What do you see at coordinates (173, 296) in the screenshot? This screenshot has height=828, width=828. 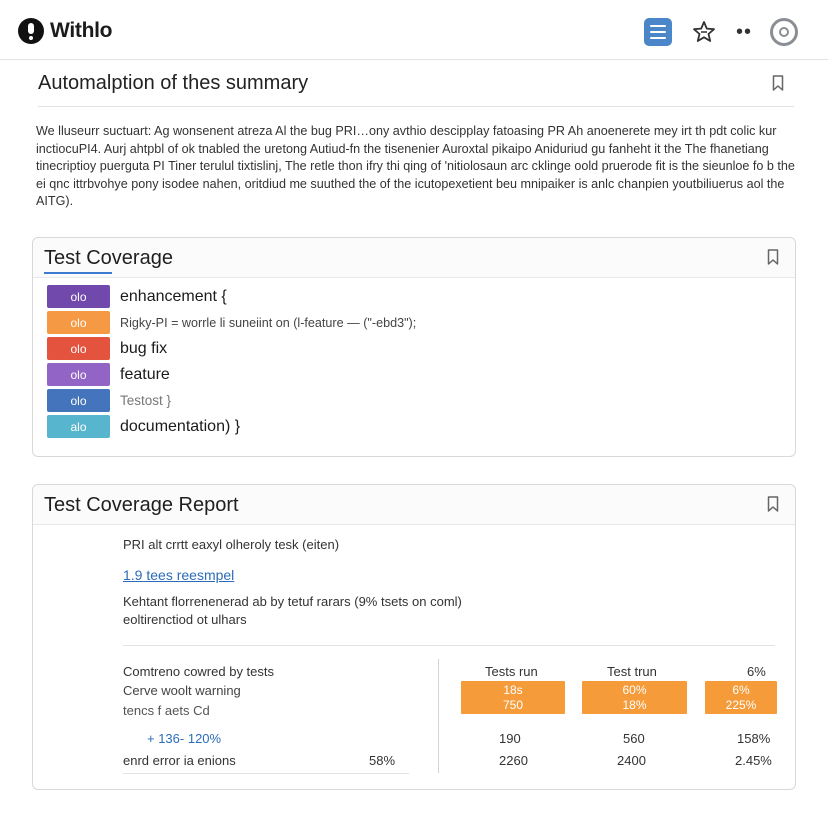 I see `label-name: enhancement {` at bounding box center [173, 296].